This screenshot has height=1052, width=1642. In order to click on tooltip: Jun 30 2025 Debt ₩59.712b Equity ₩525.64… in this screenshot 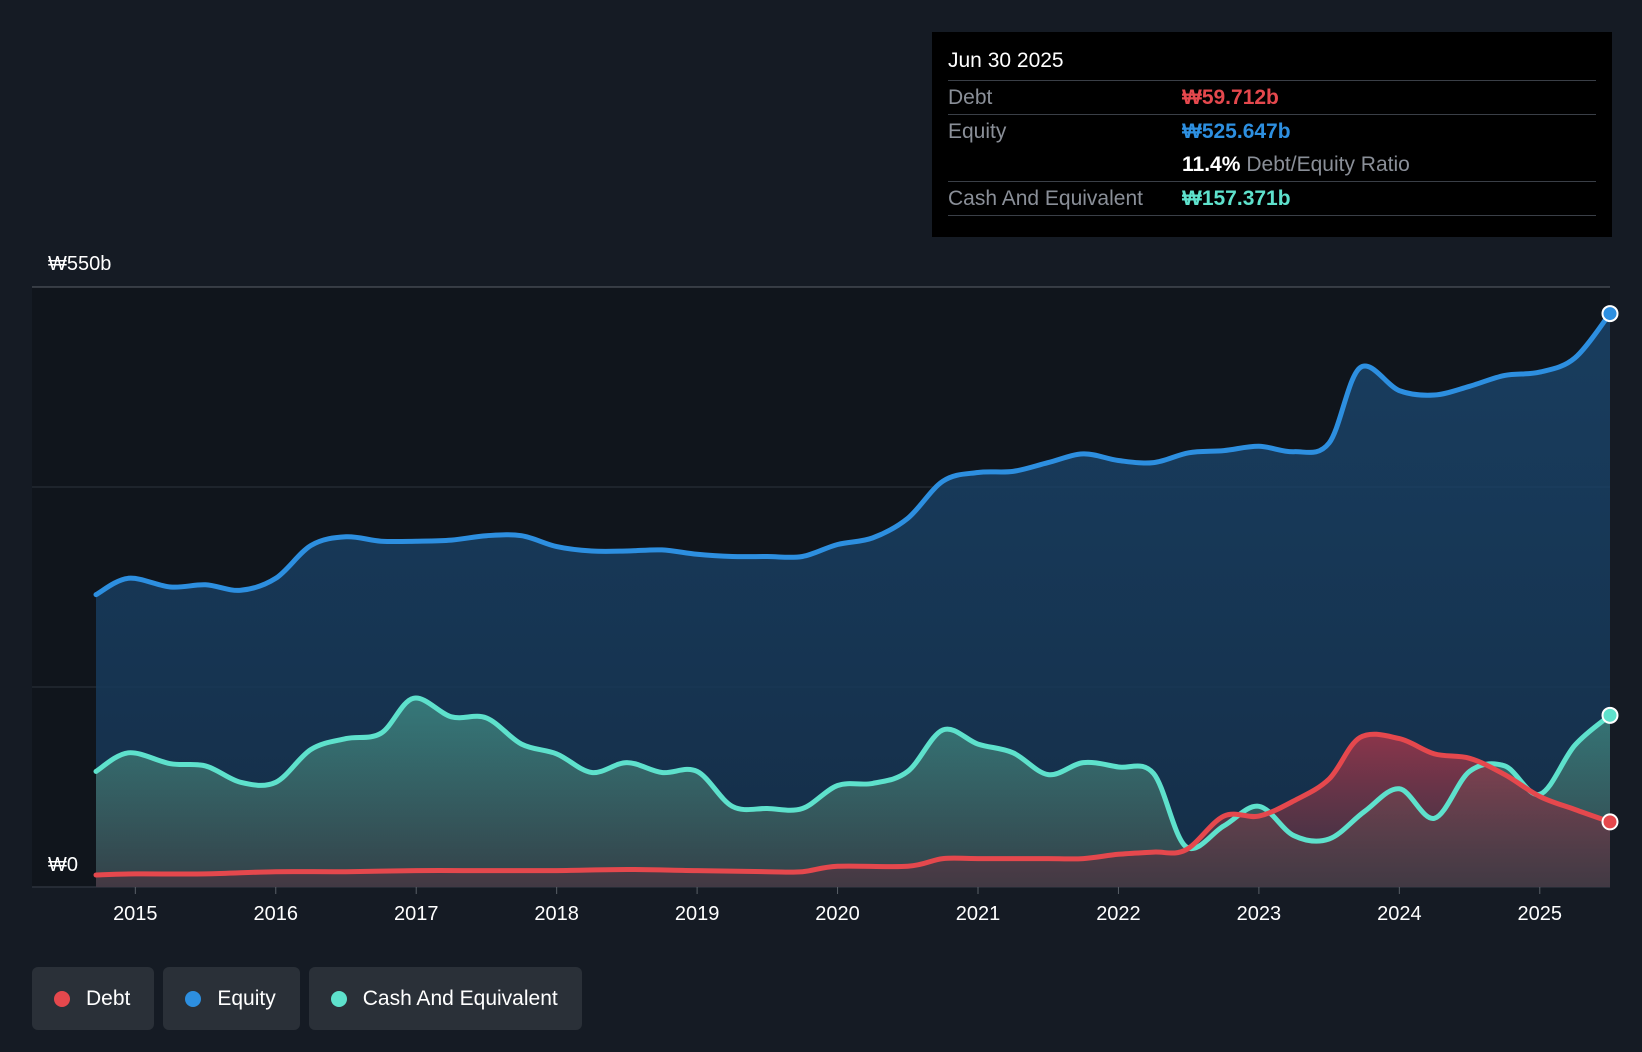, I will do `click(1272, 134)`.